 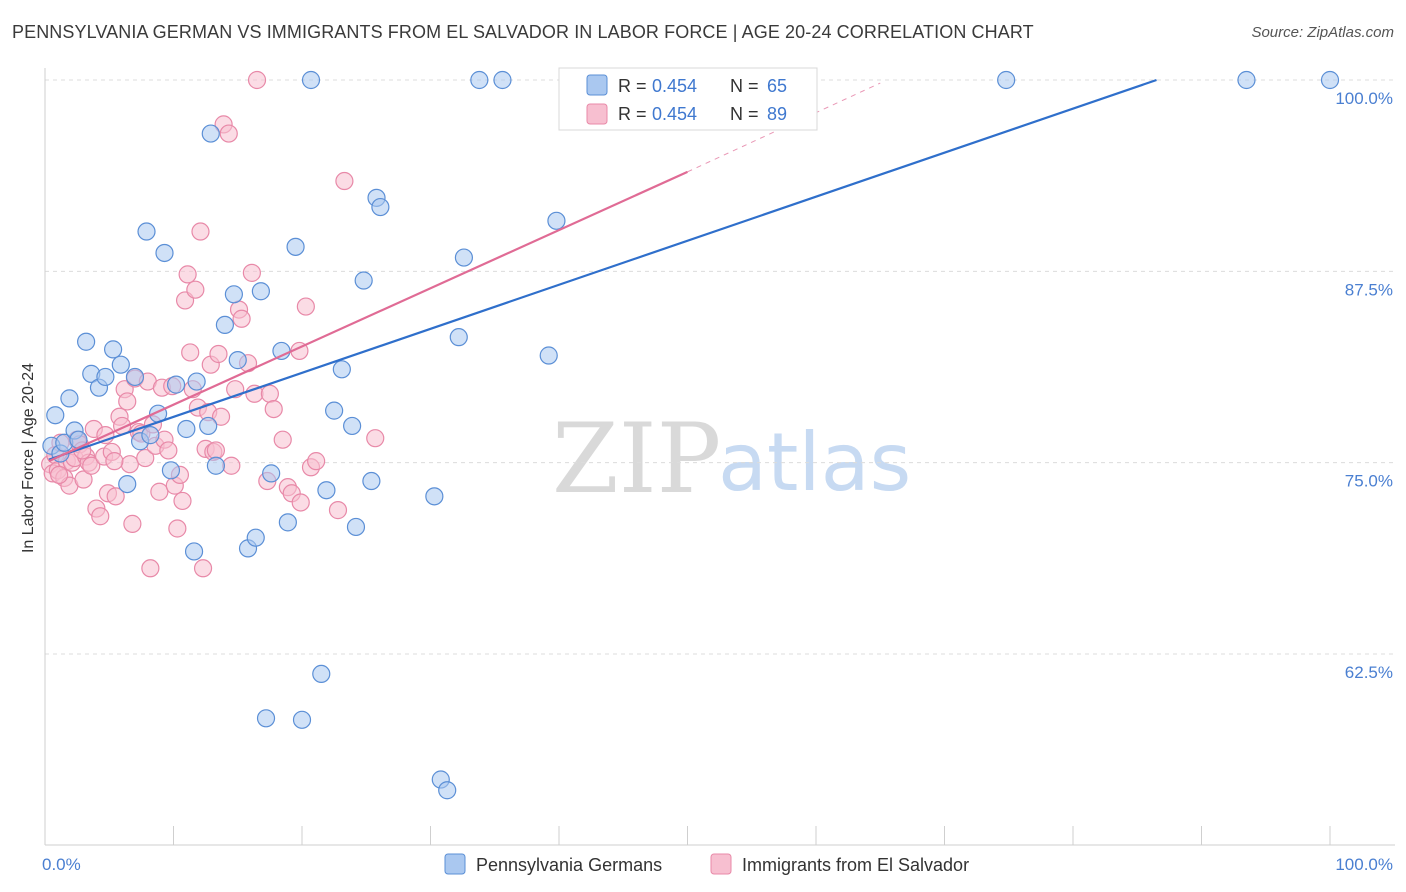 I want to click on bottom-legend-label-2: Immigrants from El Salvador, so click(x=855, y=865).